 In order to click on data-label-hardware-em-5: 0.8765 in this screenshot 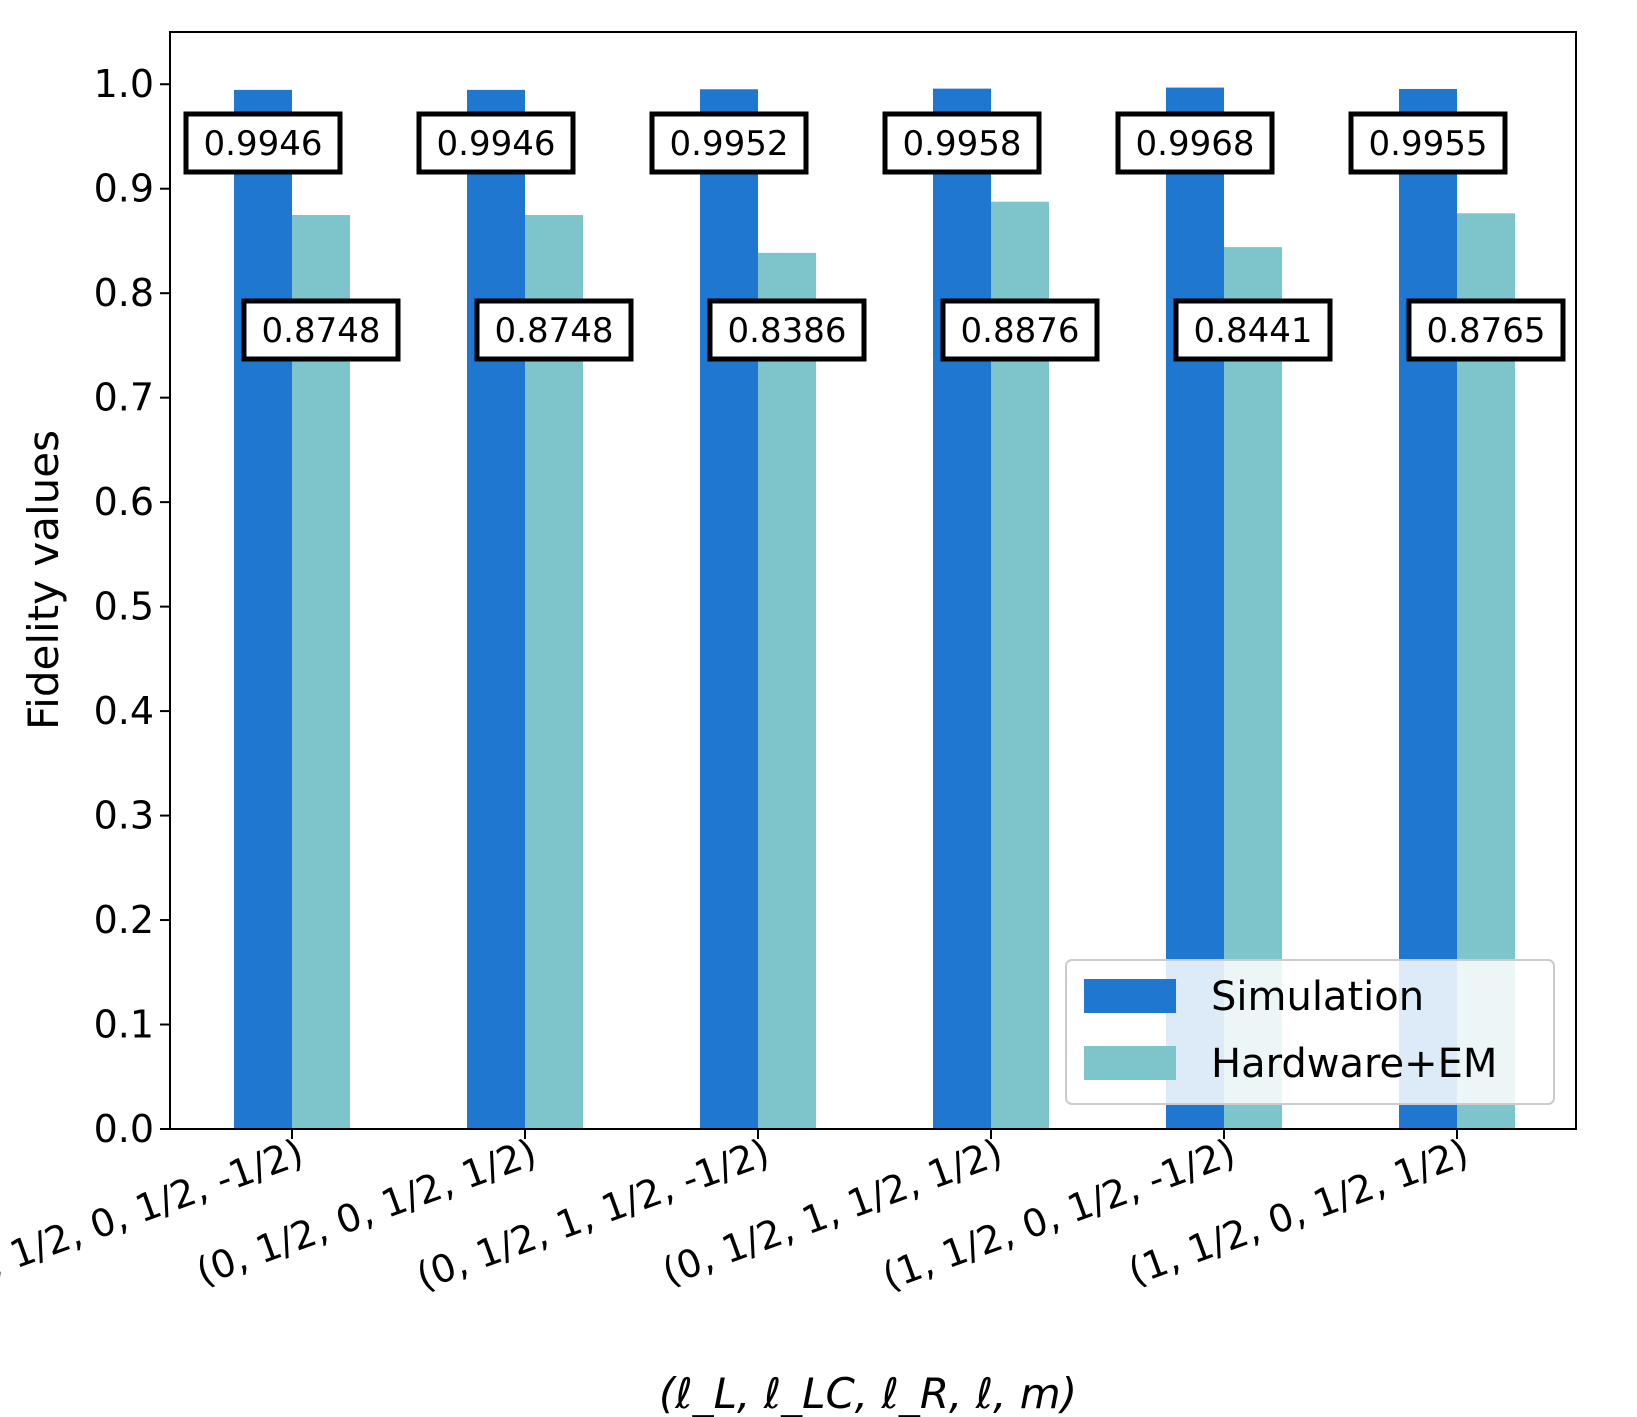, I will do `click(1486, 331)`.